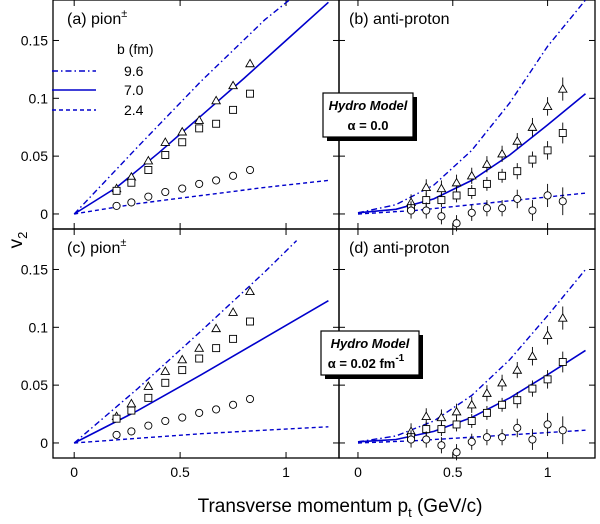 This screenshot has width=600, height=524. Describe the element at coordinates (135, 49) in the screenshot. I see `legend-title: b (fm)` at that location.